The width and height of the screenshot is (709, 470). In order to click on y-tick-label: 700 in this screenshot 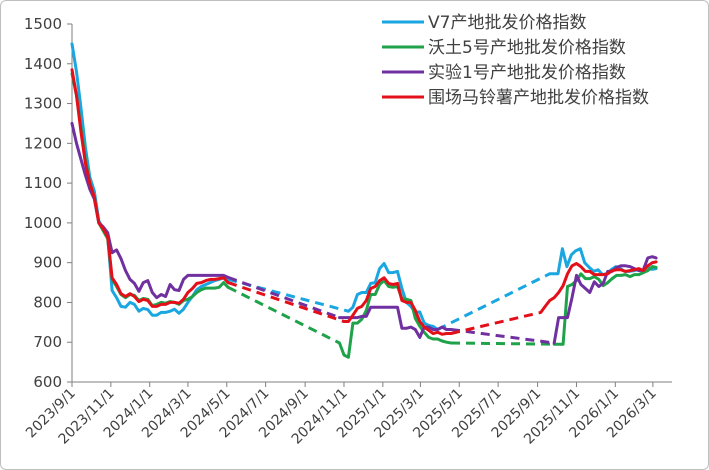, I will do `click(47, 342)`.